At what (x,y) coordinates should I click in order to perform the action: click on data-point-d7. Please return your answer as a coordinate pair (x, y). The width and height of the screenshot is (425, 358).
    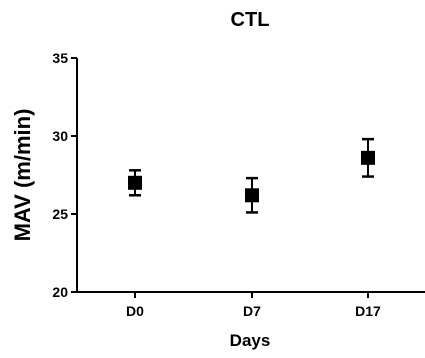
    Looking at the image, I should click on (252, 195).